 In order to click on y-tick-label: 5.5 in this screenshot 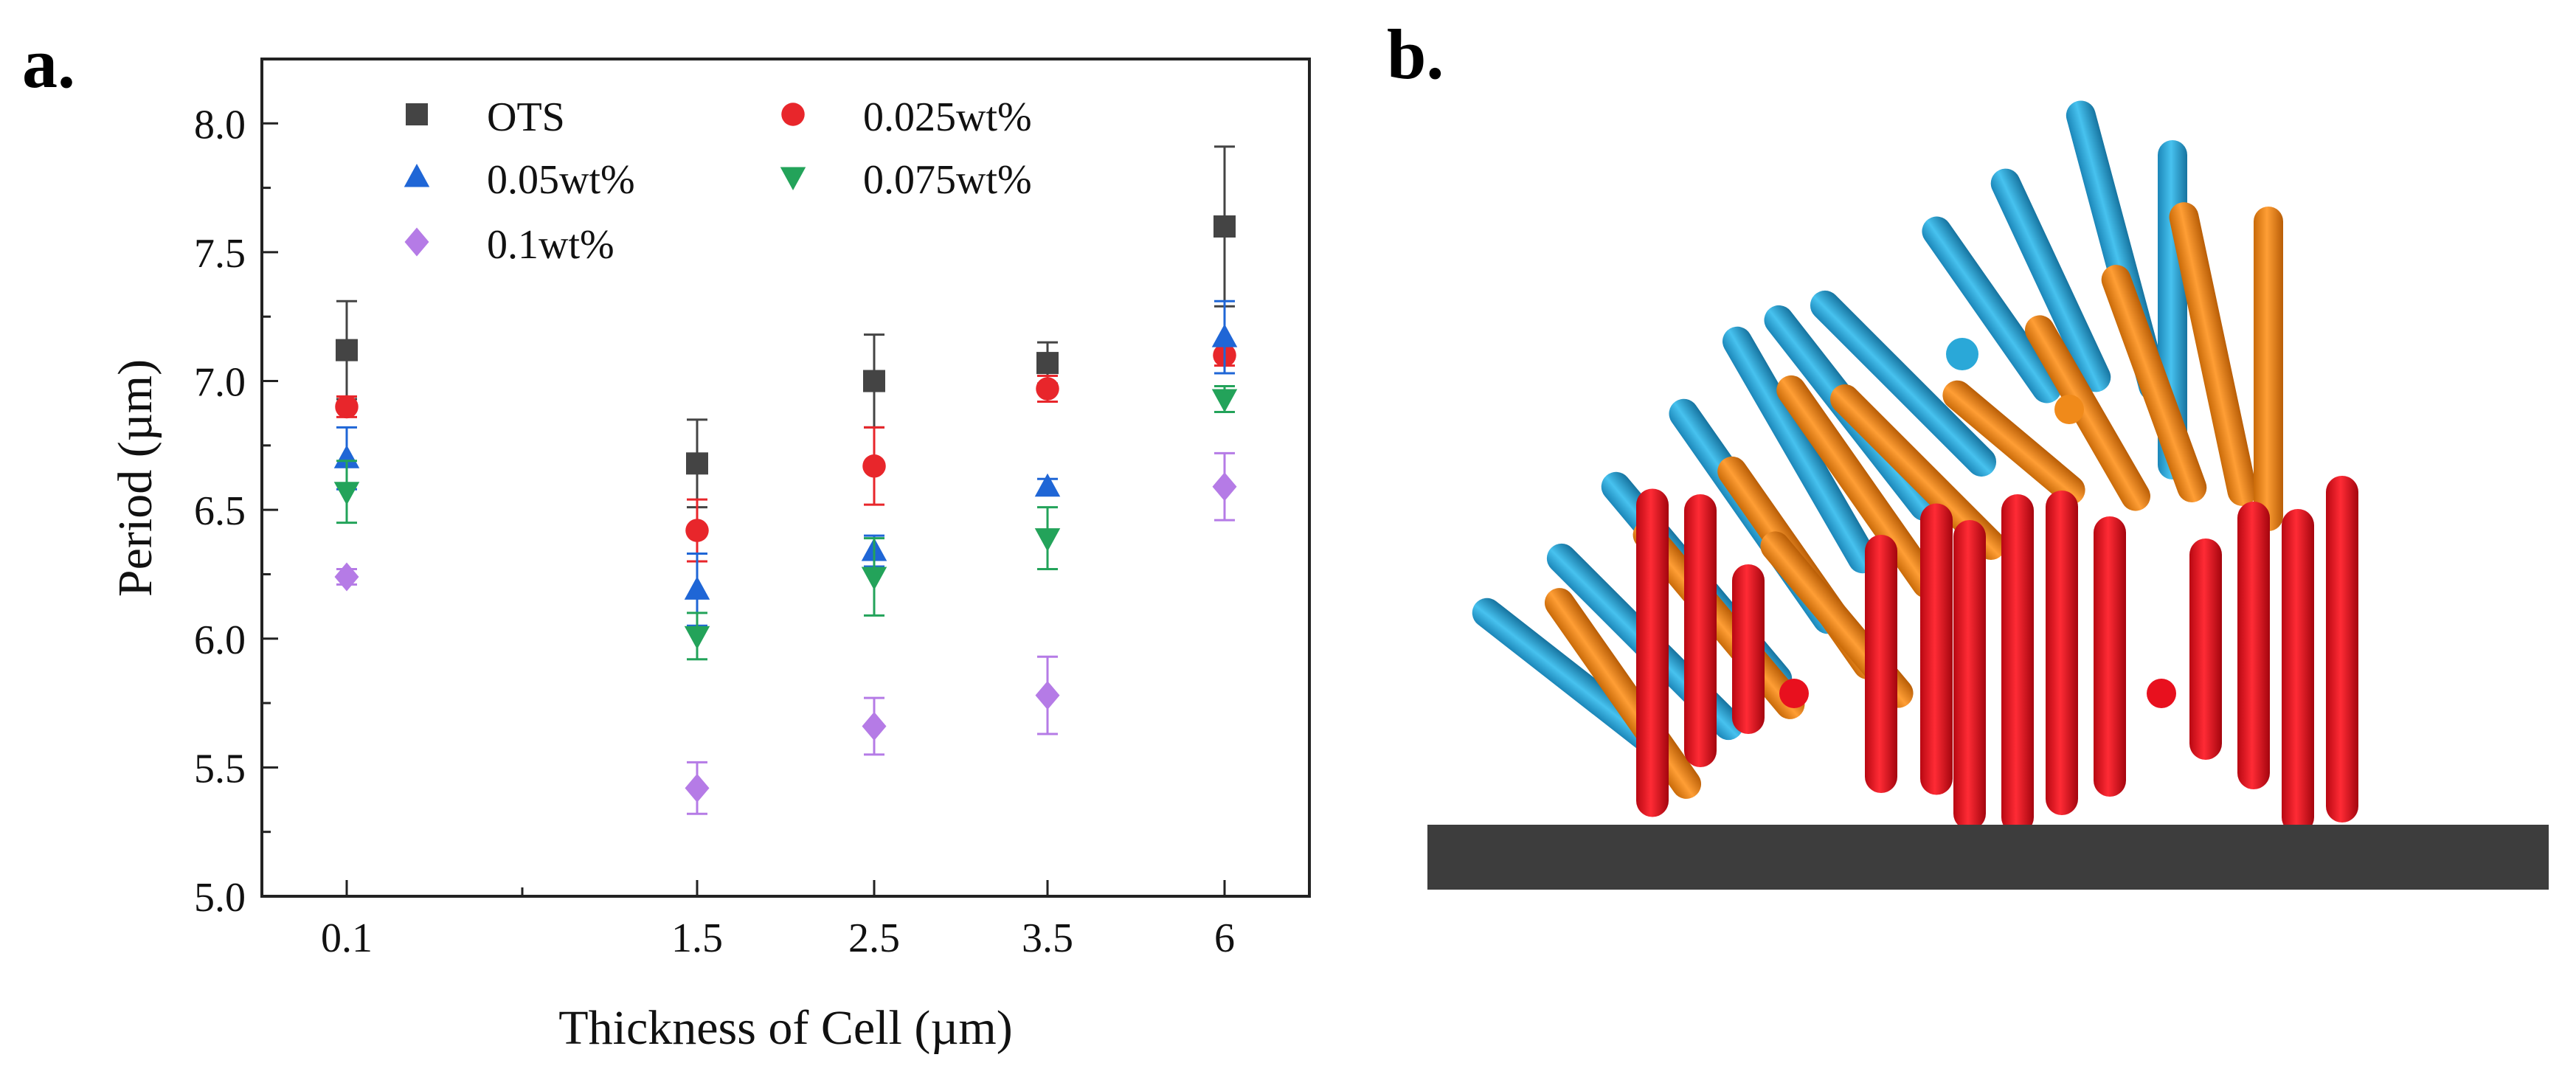, I will do `click(220, 769)`.